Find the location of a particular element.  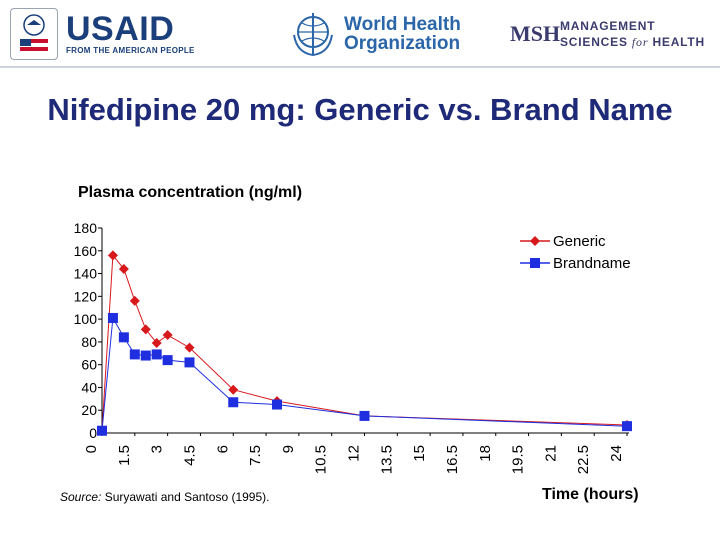

x-tick-label: 19.5 is located at coordinates (518, 459).